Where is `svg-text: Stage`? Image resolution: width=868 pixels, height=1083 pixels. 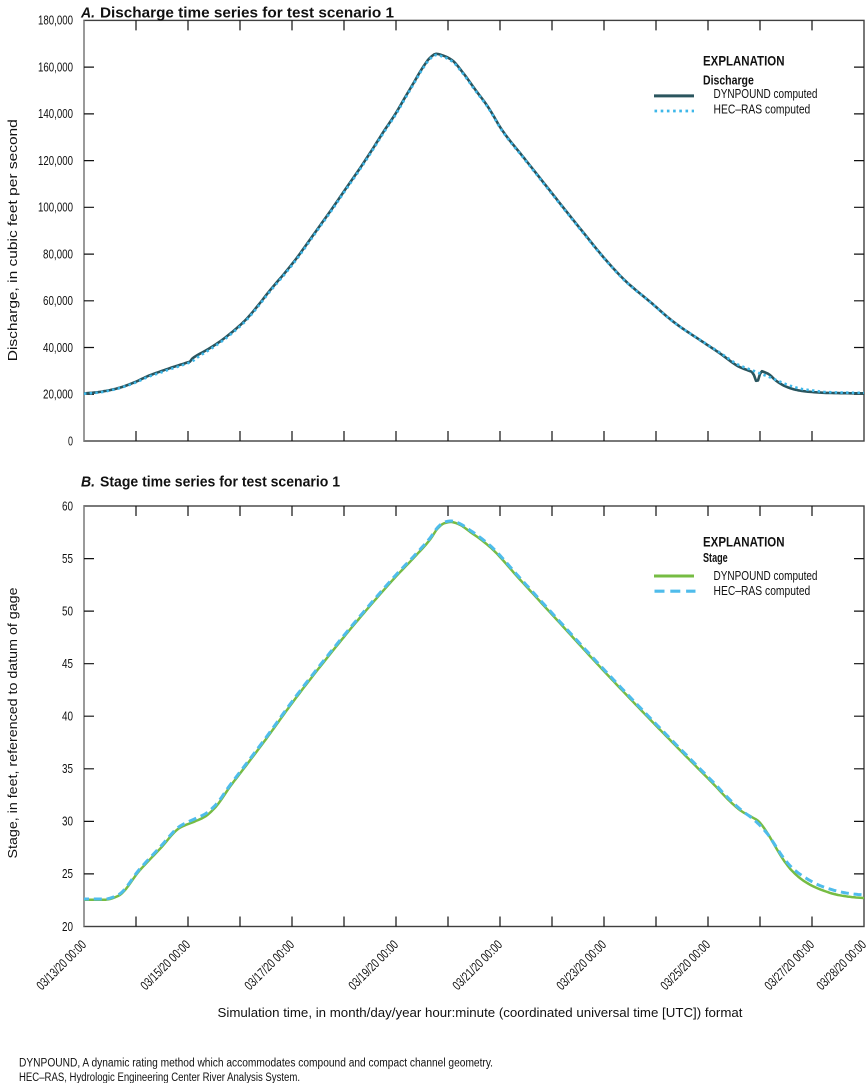 svg-text: Stage is located at coordinates (715, 557).